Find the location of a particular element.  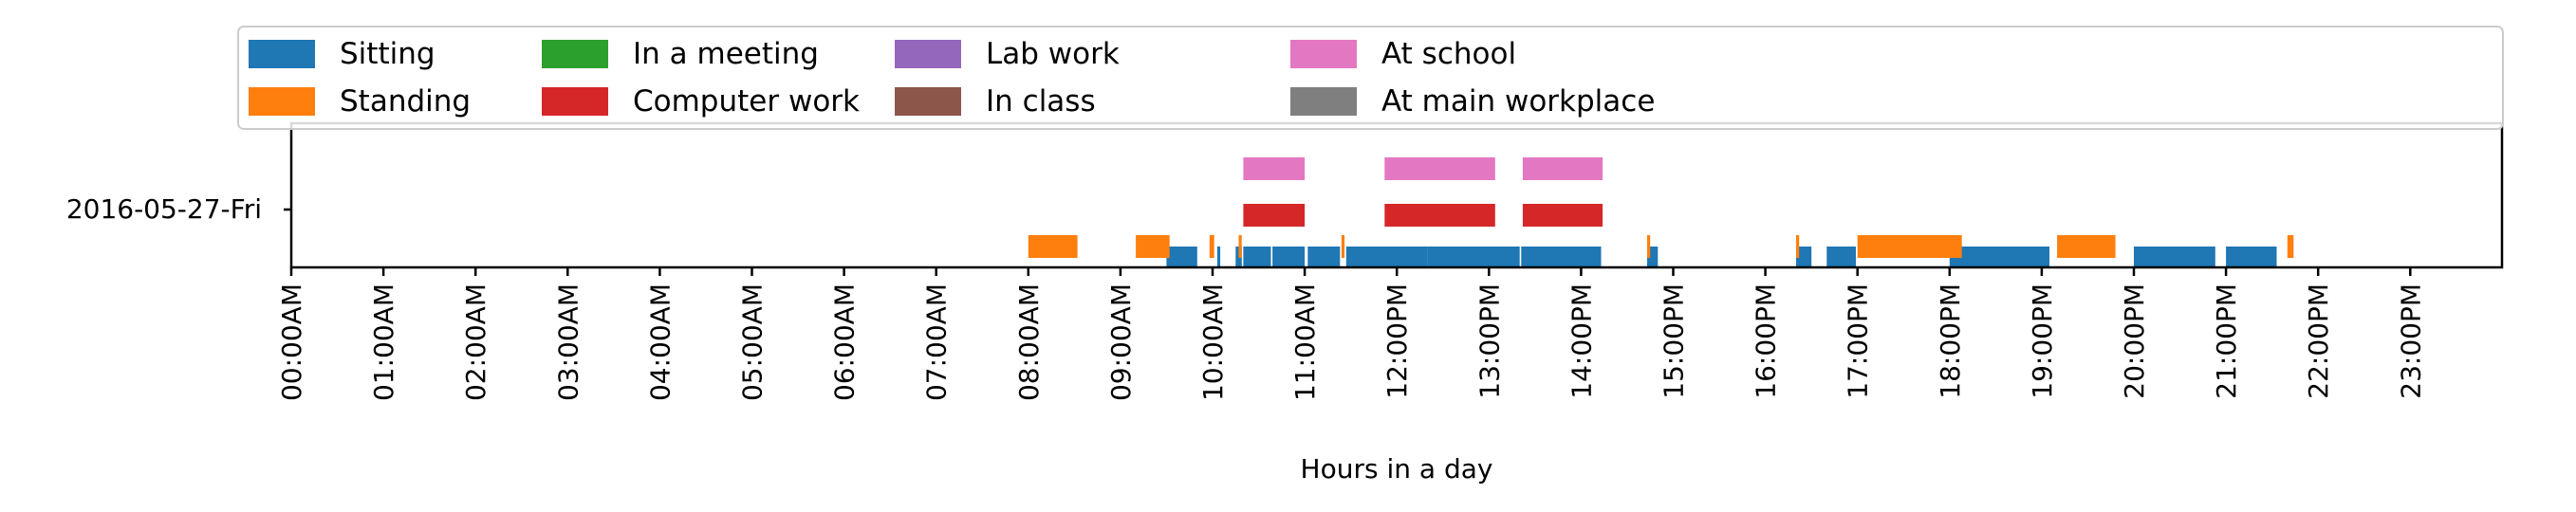

x-tick-label: 21:00PM is located at coordinates (2226, 341).